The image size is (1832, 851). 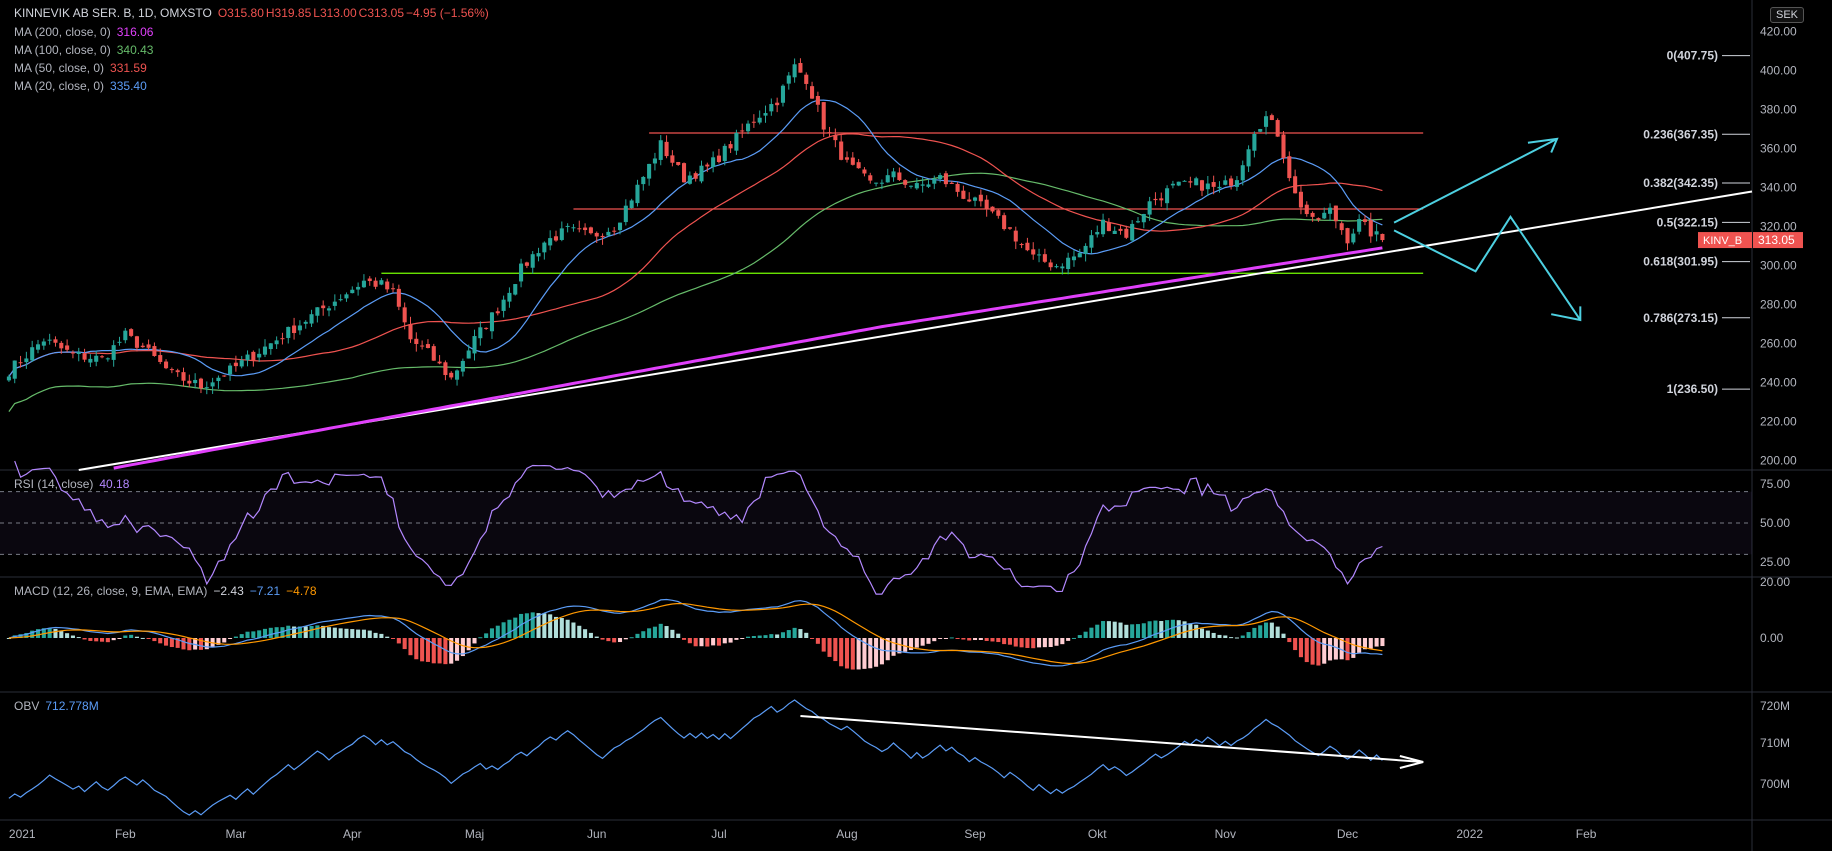 What do you see at coordinates (74, 484) in the screenshot?
I see `rsi-legend: RSI (14, close) 40.18` at bounding box center [74, 484].